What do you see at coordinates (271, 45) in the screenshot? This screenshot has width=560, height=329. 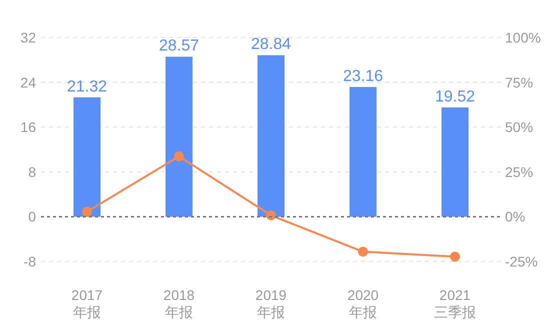 I see `data-label: 28.84` at bounding box center [271, 45].